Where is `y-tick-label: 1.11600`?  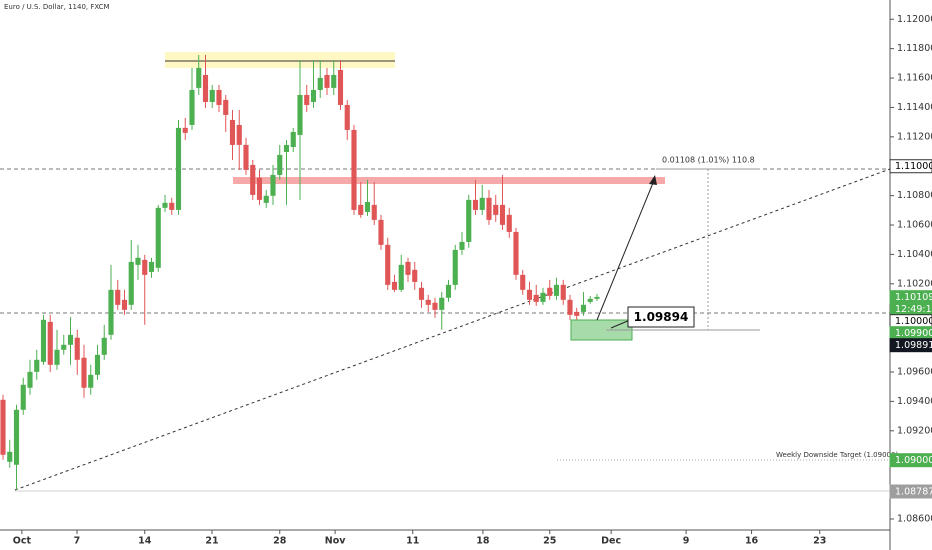 y-tick-label: 1.11600 is located at coordinates (914, 78).